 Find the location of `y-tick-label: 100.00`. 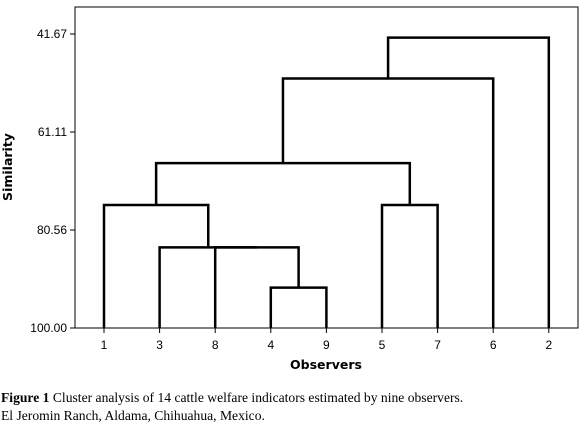

y-tick-label: 100.00 is located at coordinates (48, 328).